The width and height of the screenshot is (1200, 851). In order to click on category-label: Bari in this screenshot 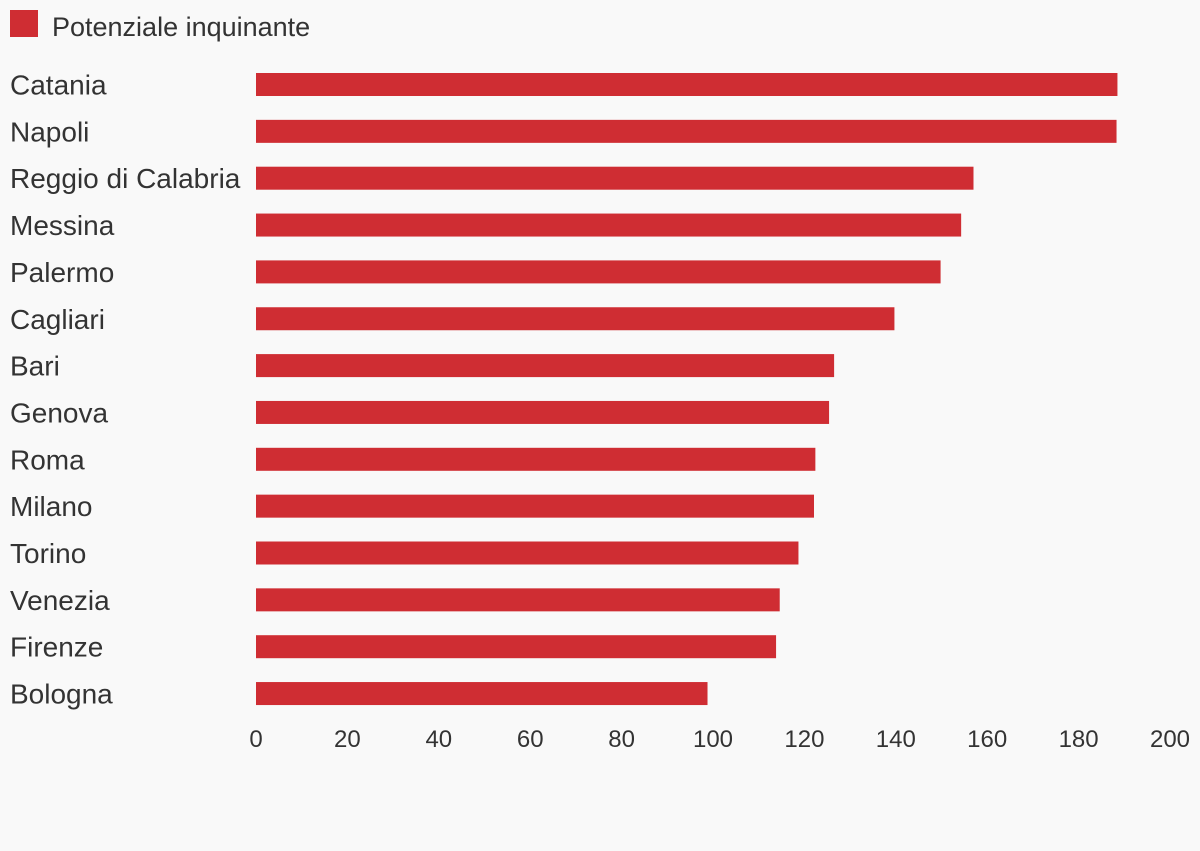, I will do `click(35, 366)`.